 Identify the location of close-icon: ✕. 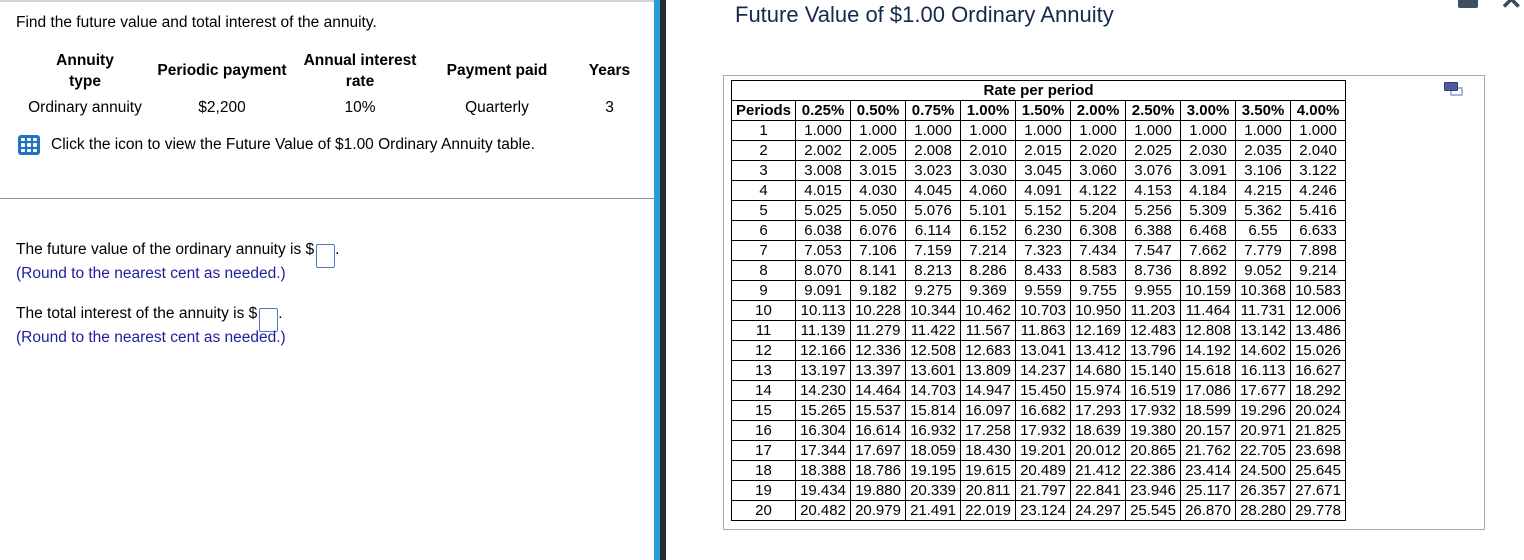
(1511, 7).